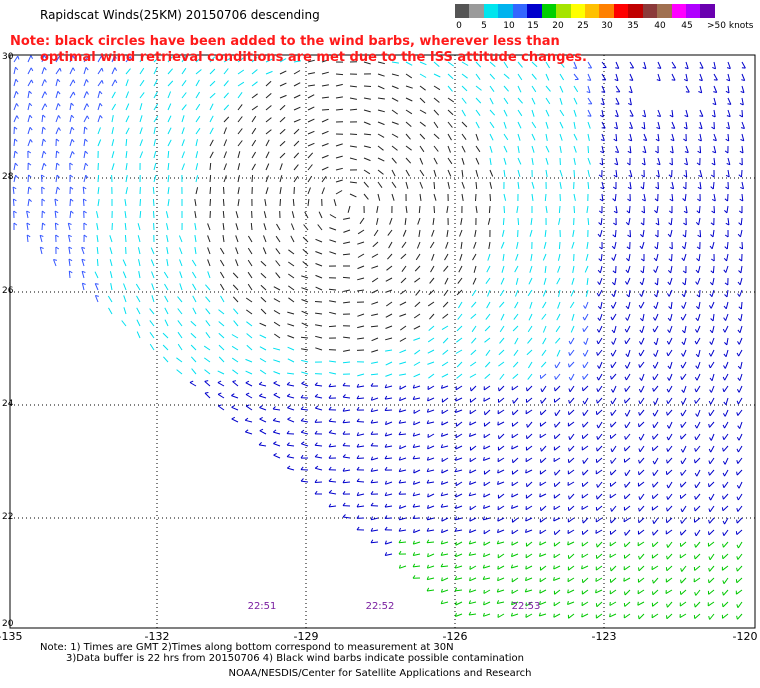 This screenshot has height=688, width=760. I want to click on legend-swatch, so click(635, 11).